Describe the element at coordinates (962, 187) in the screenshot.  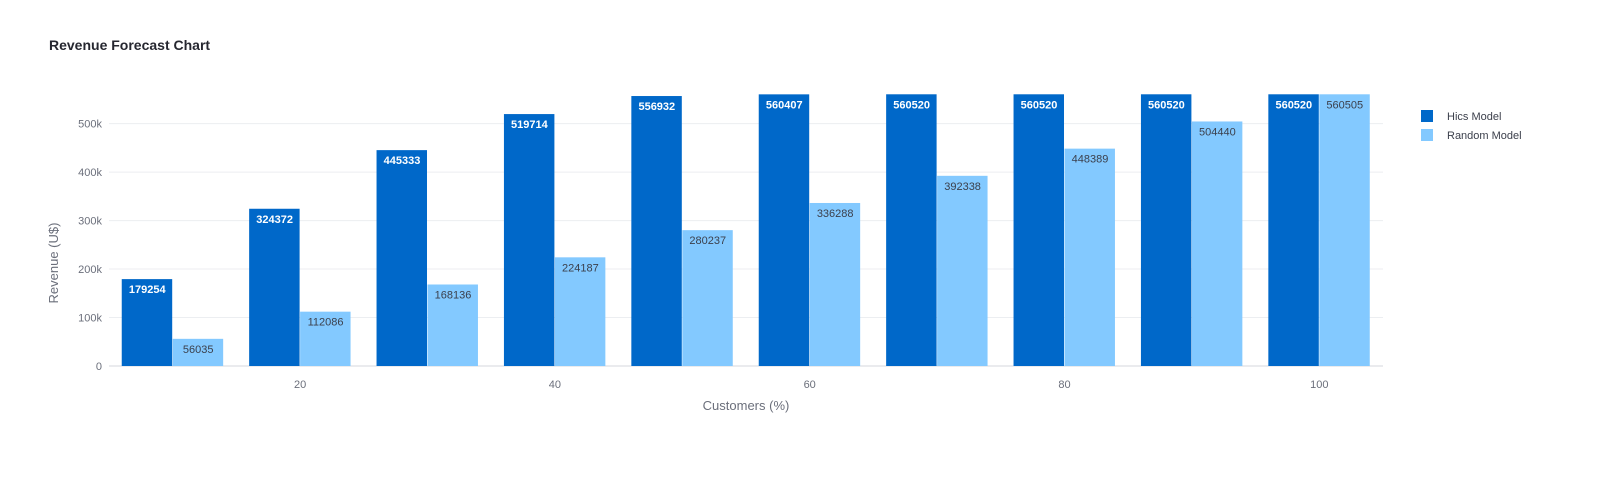
I see `bar-data-label: 392338` at that location.